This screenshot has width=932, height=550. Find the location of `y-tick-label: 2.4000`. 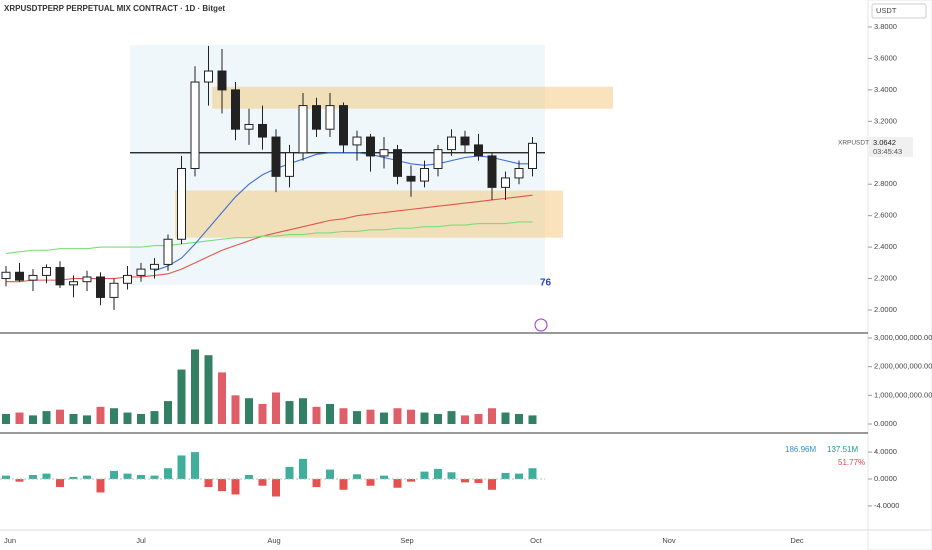

y-tick-label: 2.4000 is located at coordinates (885, 246).